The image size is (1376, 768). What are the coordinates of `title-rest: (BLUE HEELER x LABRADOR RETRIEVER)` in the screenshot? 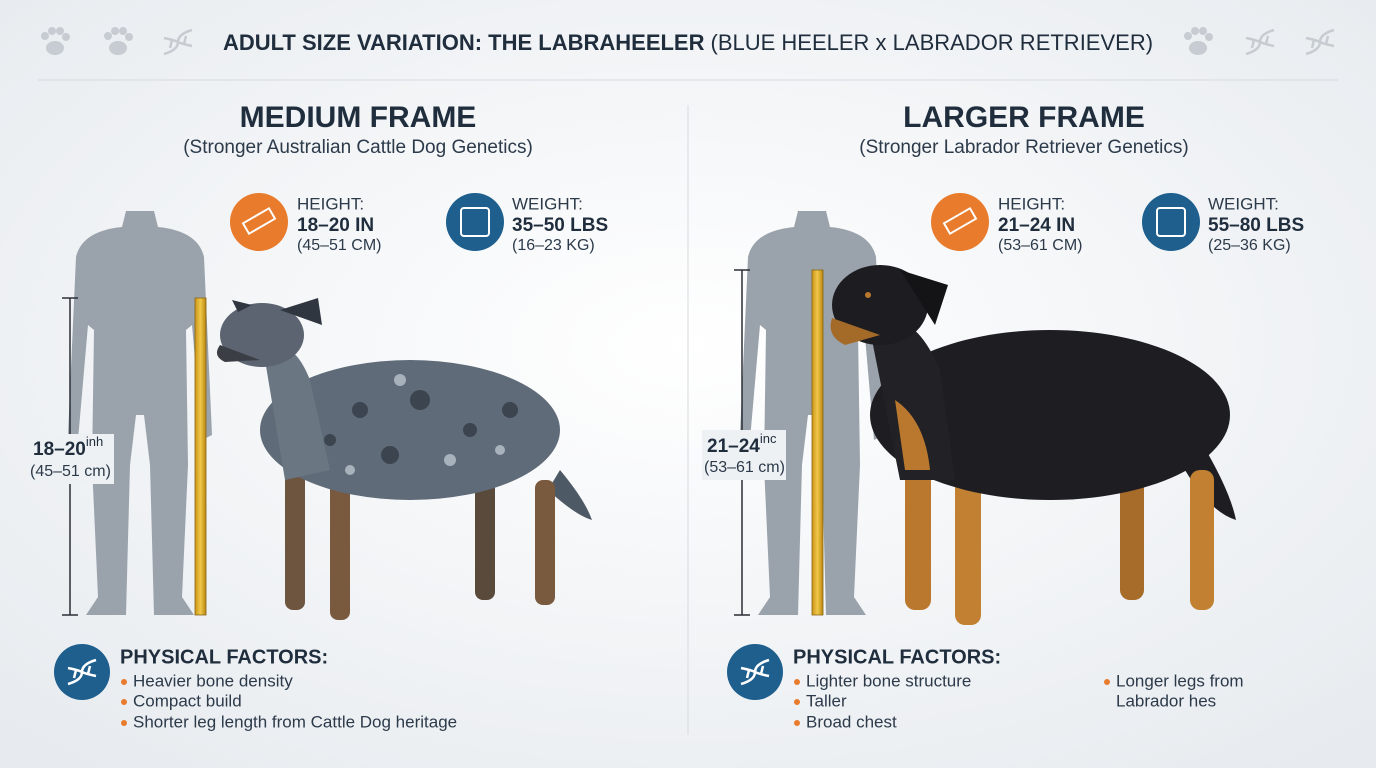 It's located at (932, 42).